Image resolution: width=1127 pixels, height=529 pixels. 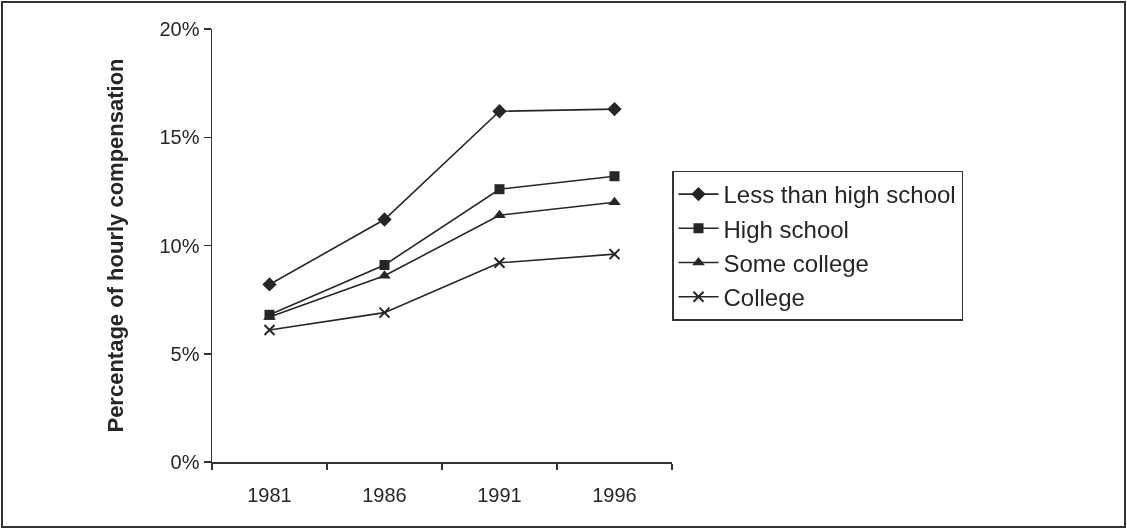 What do you see at coordinates (499, 494) in the screenshot?
I see `x-tick-label: 1991` at bounding box center [499, 494].